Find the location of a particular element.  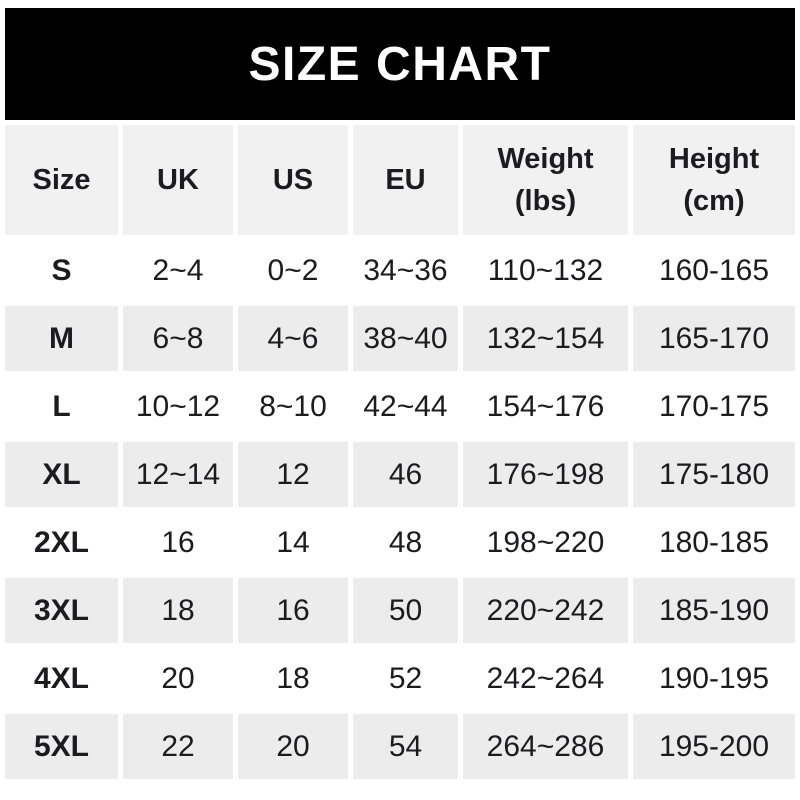

cell-us: 14 is located at coordinates (293, 542).